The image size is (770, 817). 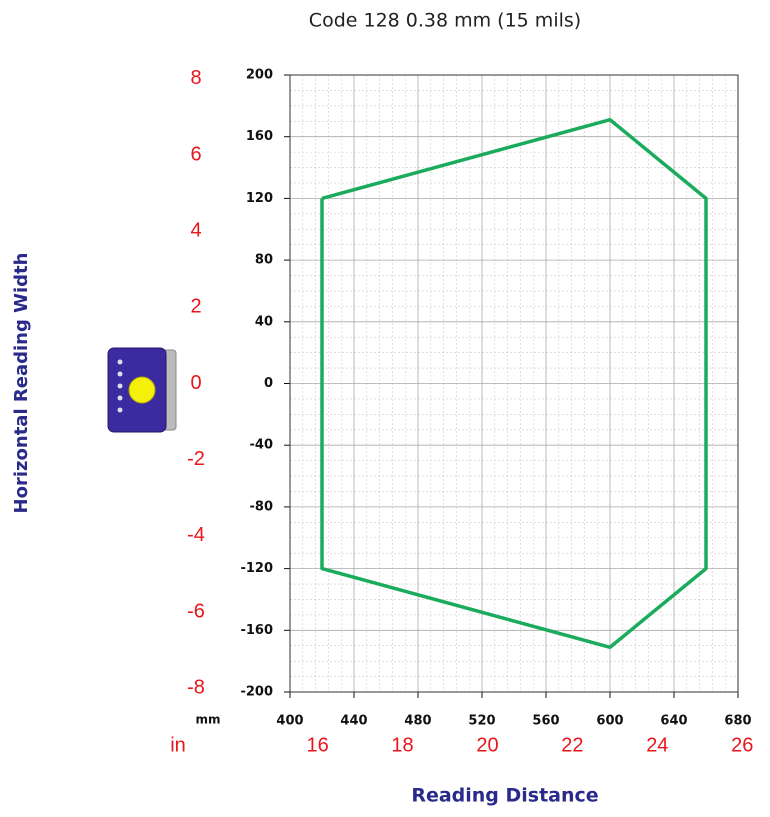 What do you see at coordinates (195, 307) in the screenshot?
I see `y2-tick-label: 2` at bounding box center [195, 307].